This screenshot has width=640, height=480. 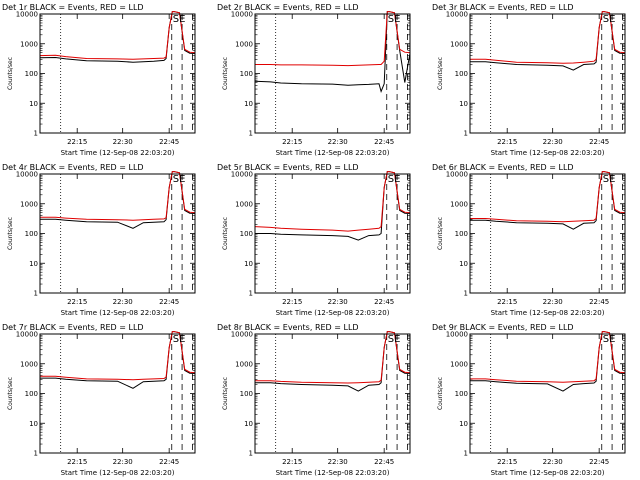 What do you see at coordinates (503, 327) in the screenshot?
I see `panel-title: Det 9r BLACK = Events, RED = LLD` at bounding box center [503, 327].